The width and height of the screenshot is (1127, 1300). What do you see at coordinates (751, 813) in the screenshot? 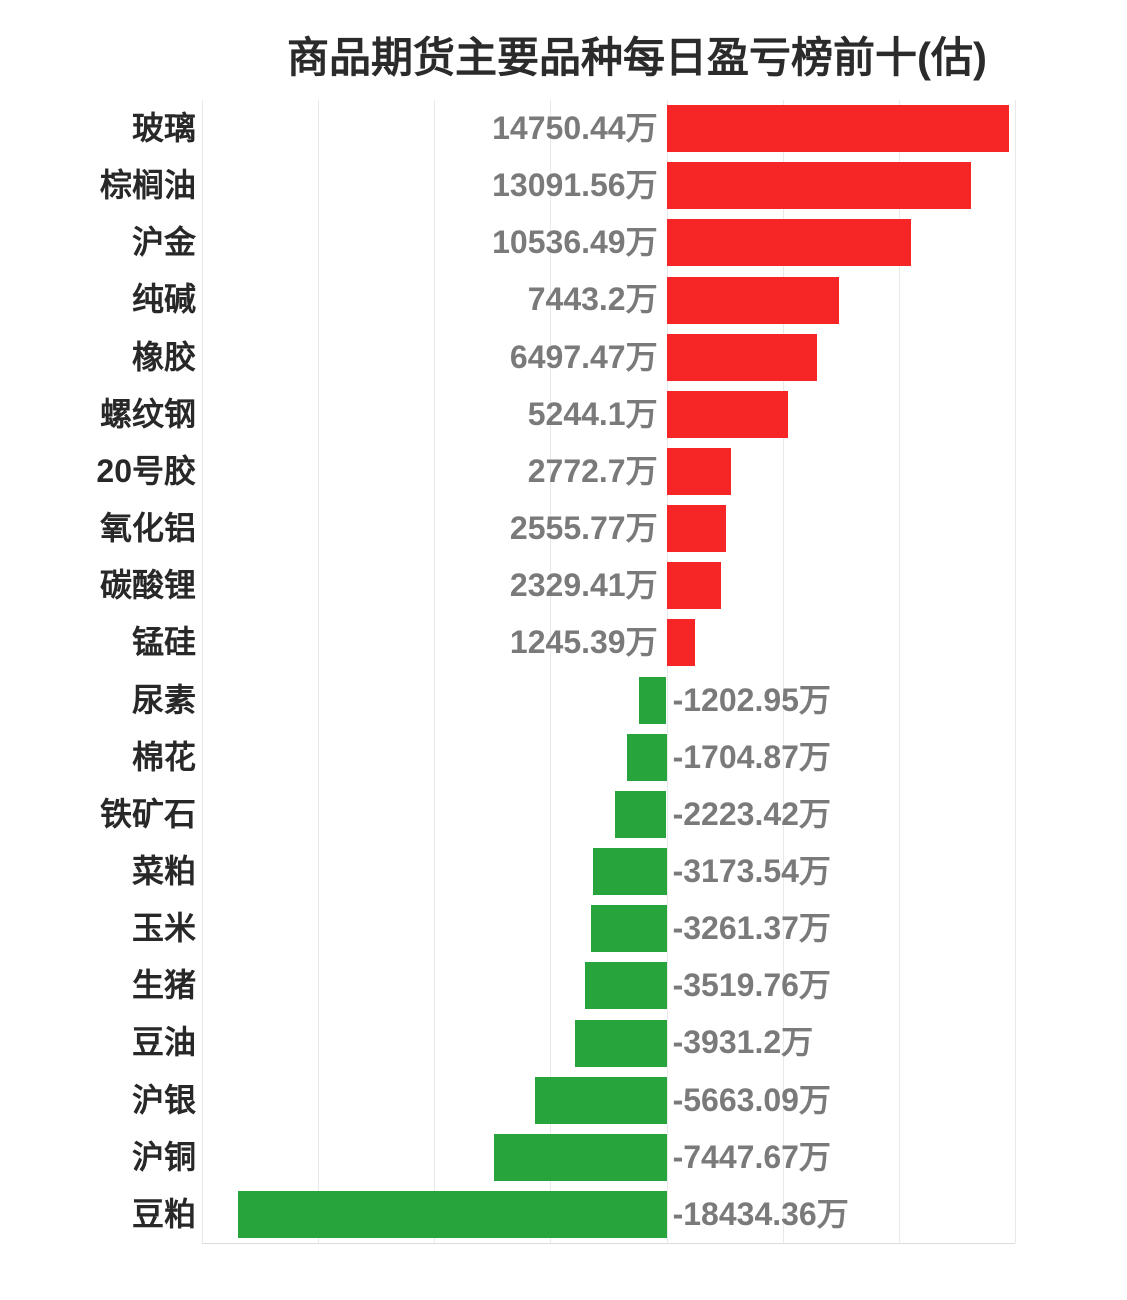
I see `value-label: -2223.42万` at bounding box center [751, 813].